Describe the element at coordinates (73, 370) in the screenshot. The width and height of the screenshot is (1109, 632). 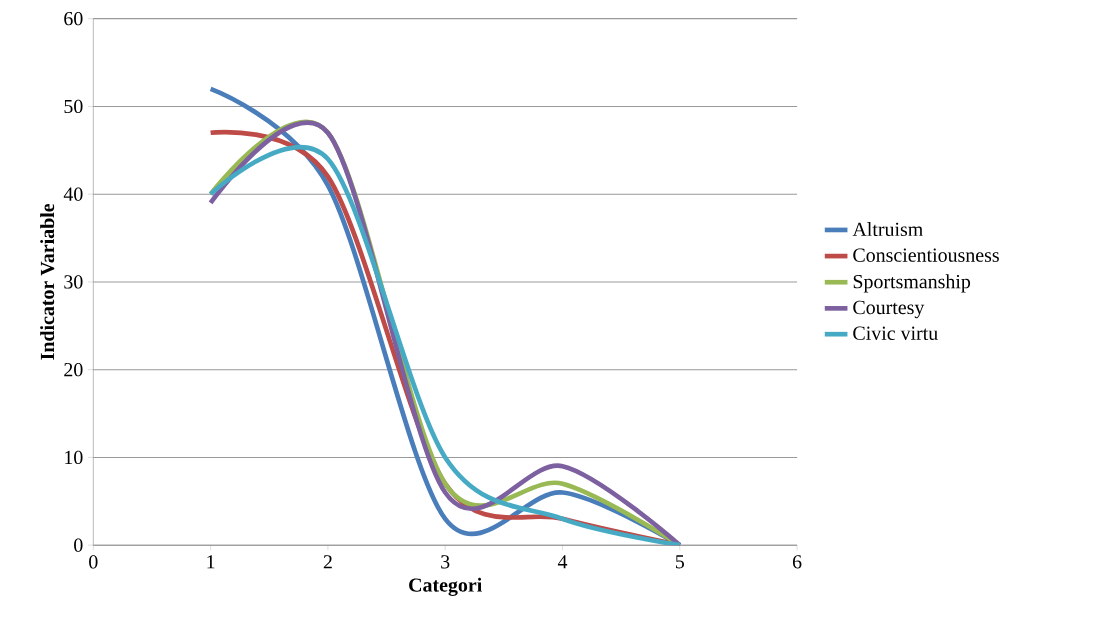
I see `y-tick-label: 20` at that location.